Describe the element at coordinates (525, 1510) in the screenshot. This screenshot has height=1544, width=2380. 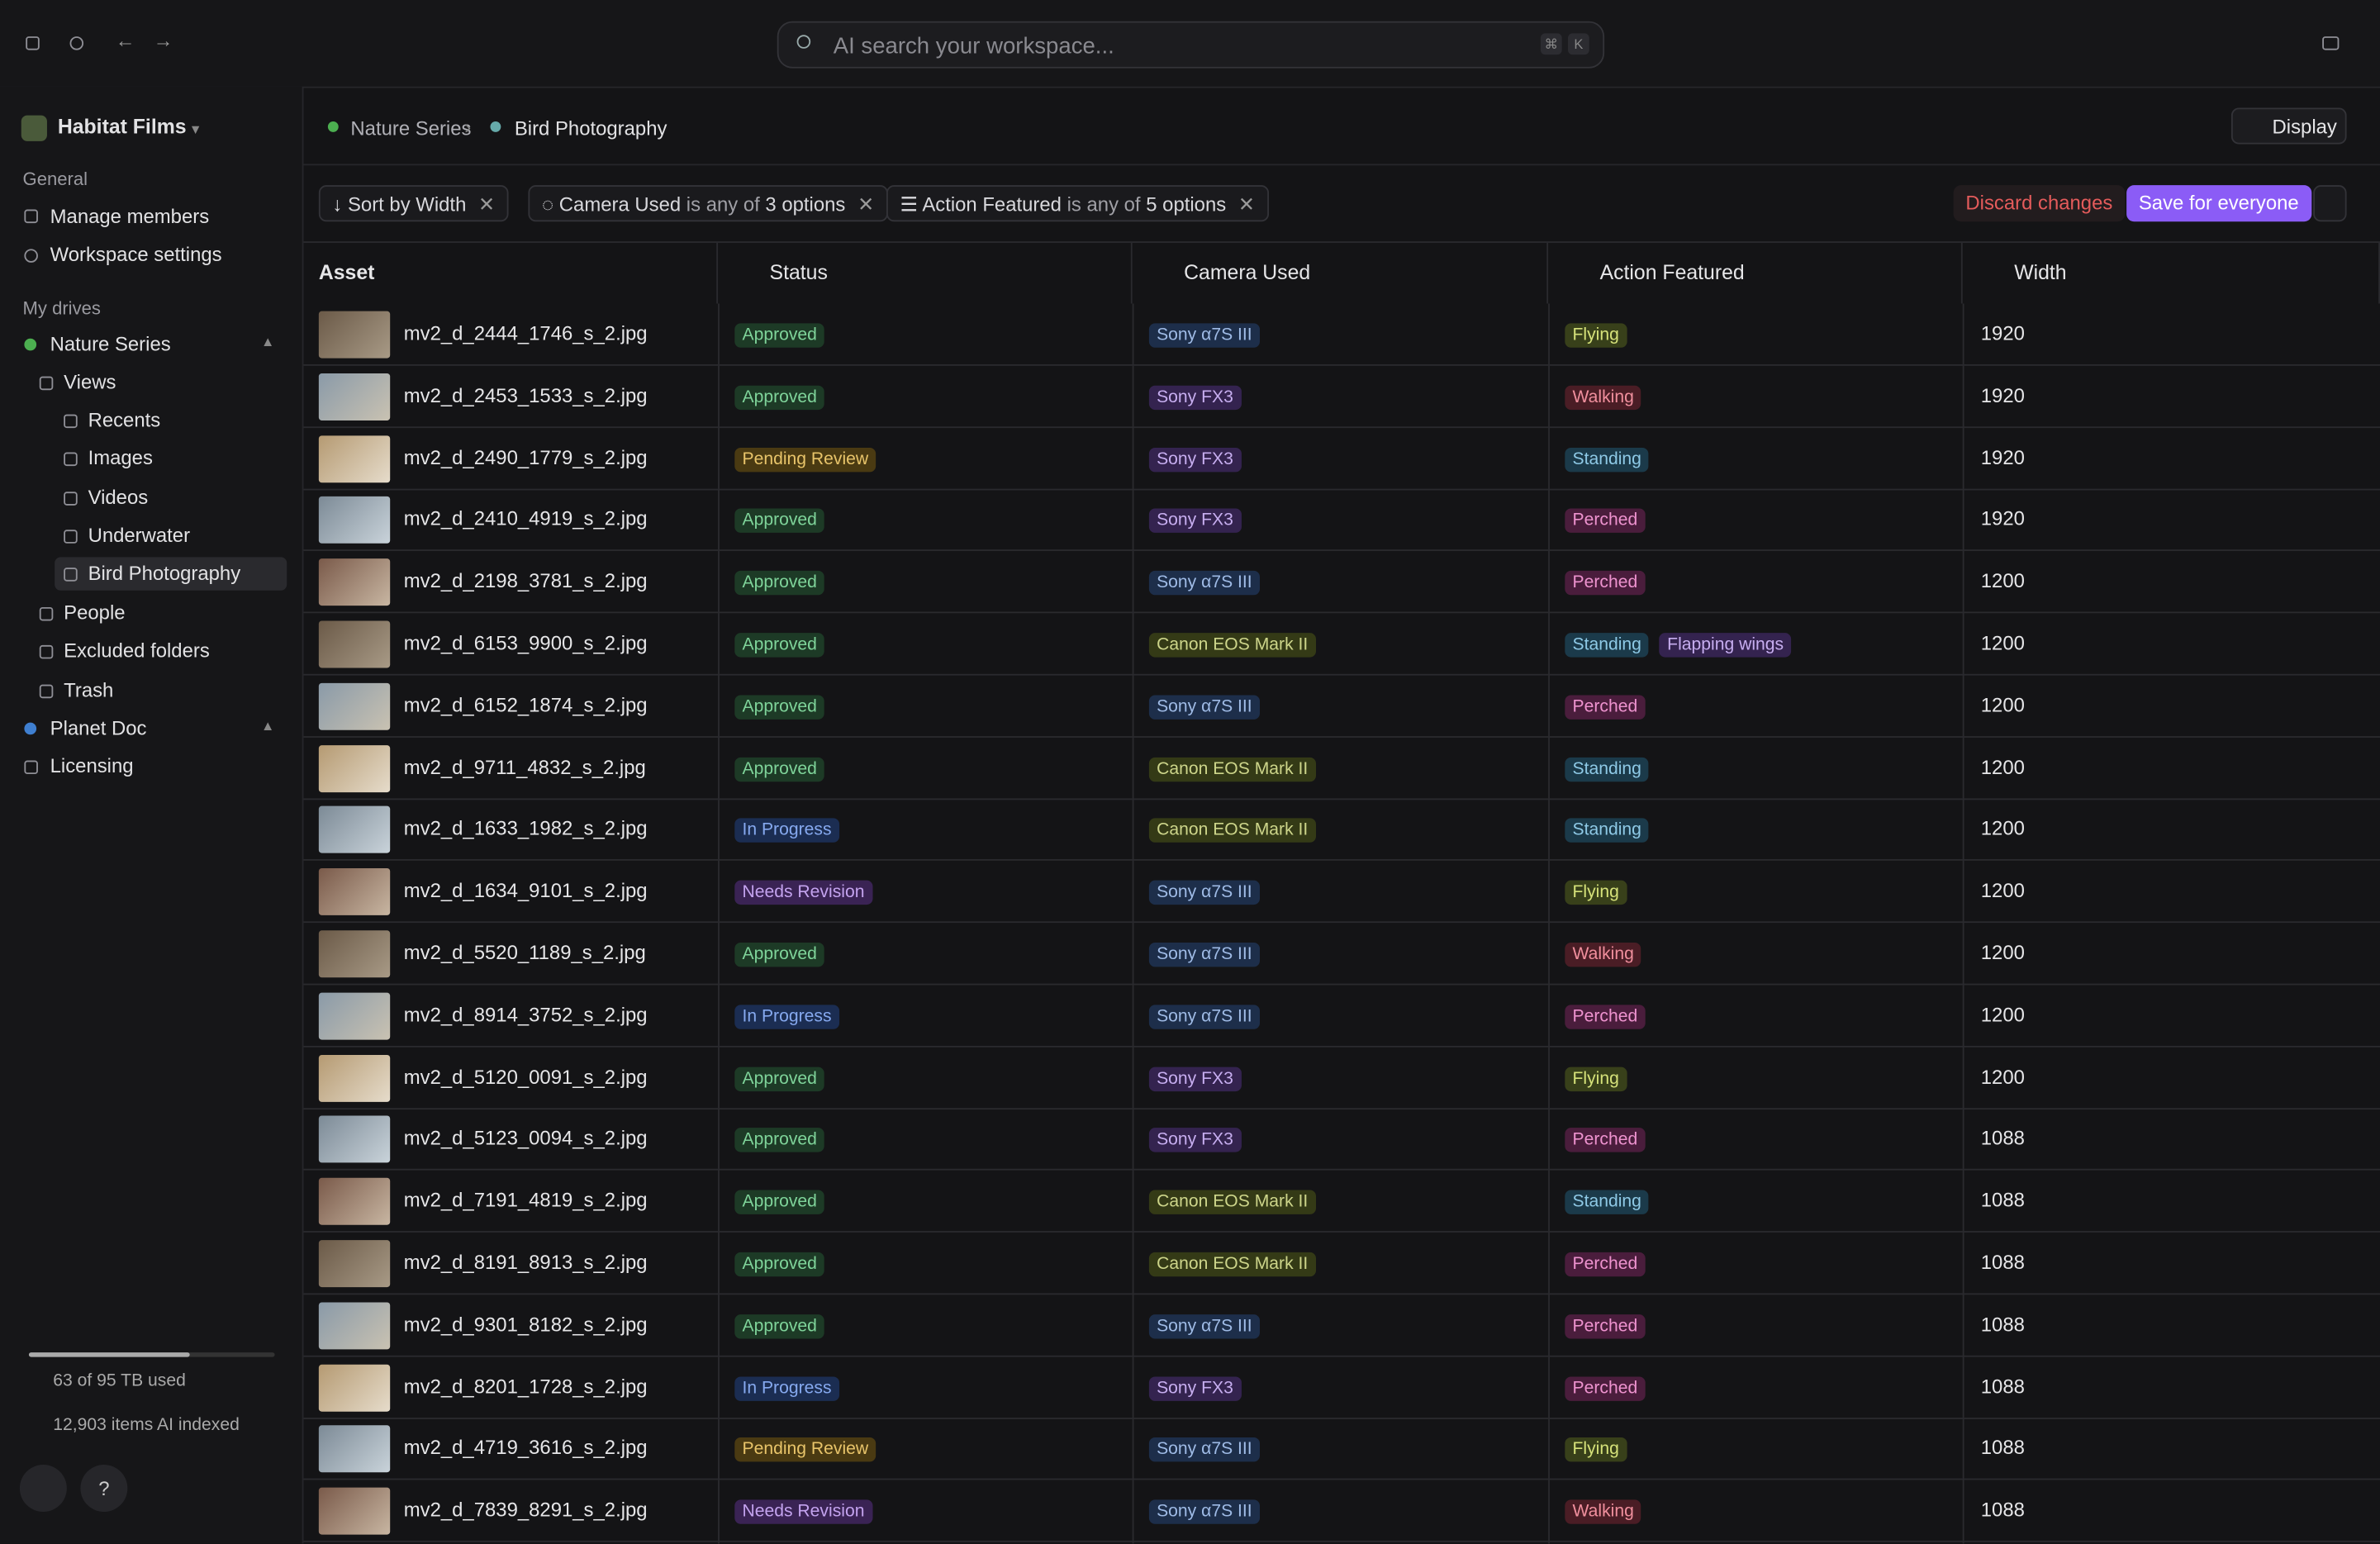
I see `asset-name: mv2_d_7839_8291_s_2.jpg` at that location.